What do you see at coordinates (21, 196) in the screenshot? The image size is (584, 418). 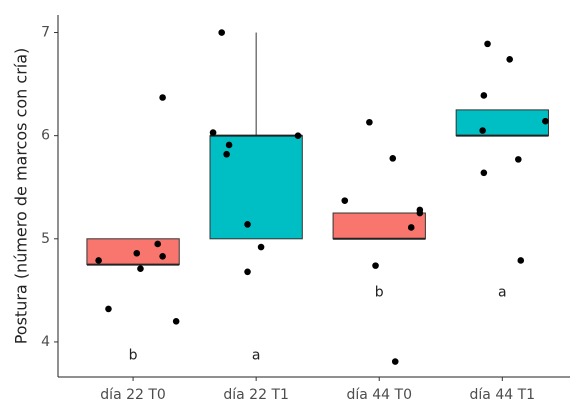 I see `y-axis-label: Postura (número de marcos con cría)` at bounding box center [21, 196].